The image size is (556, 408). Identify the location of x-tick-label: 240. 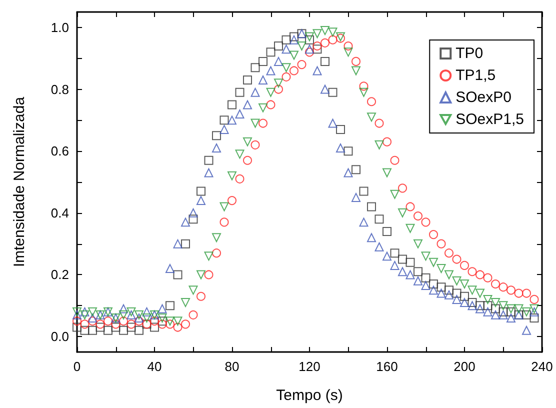
(542, 366).